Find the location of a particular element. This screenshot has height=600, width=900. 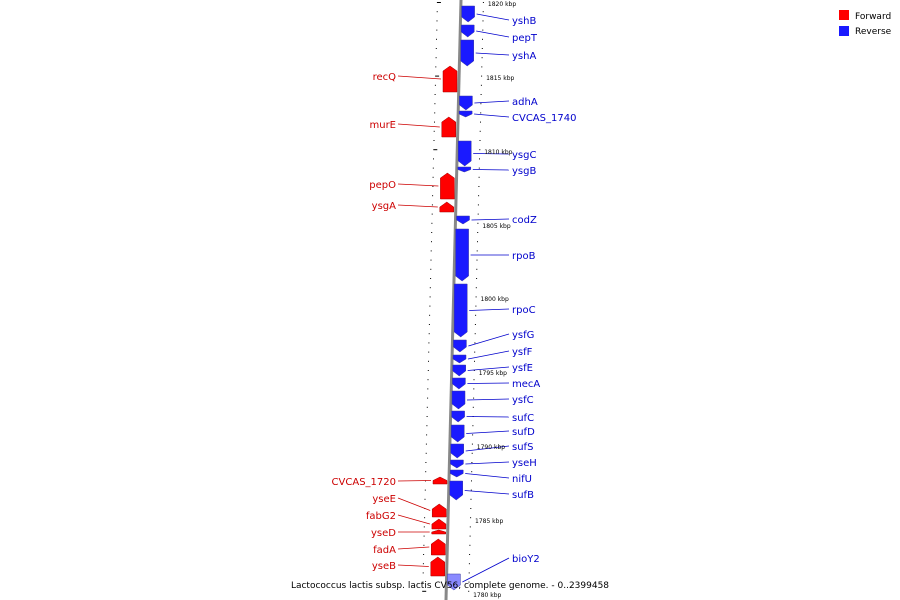

gene-label-rpoc: rpoC is located at coordinates (524, 310).